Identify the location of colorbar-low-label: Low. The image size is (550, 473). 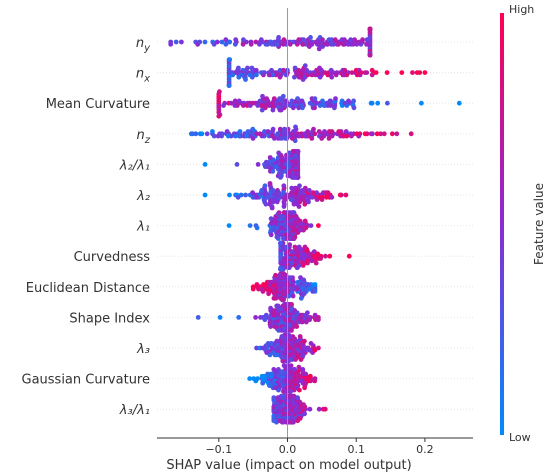
(520, 437).